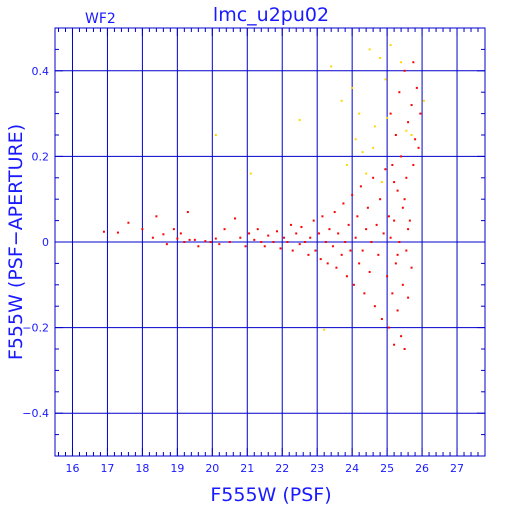  I want to click on x-tick-label: 24, so click(352, 468).